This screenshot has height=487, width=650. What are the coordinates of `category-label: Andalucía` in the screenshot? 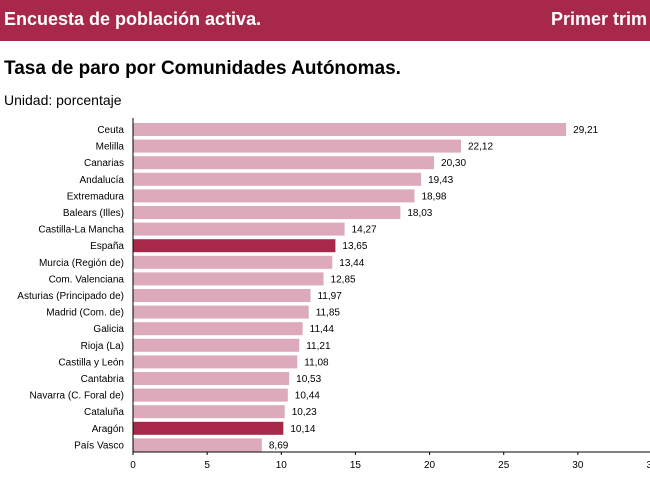 It's located at (102, 180).